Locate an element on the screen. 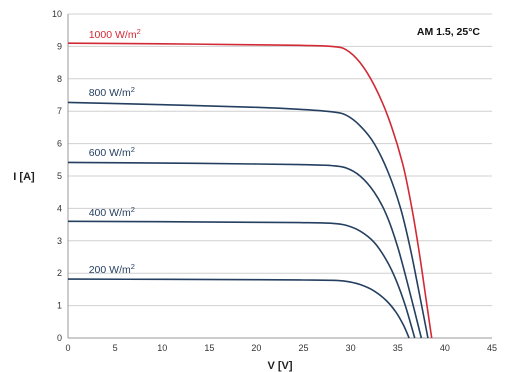  y-tick-label: 3 is located at coordinates (59, 241).